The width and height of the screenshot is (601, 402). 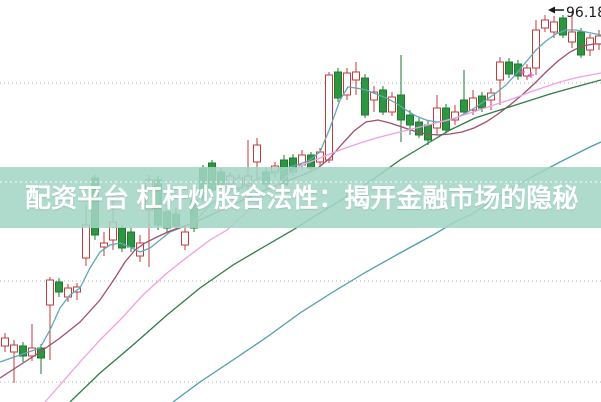 What do you see at coordinates (526, 73) in the screenshot?
I see `signal-plus-markers` at bounding box center [526, 73].